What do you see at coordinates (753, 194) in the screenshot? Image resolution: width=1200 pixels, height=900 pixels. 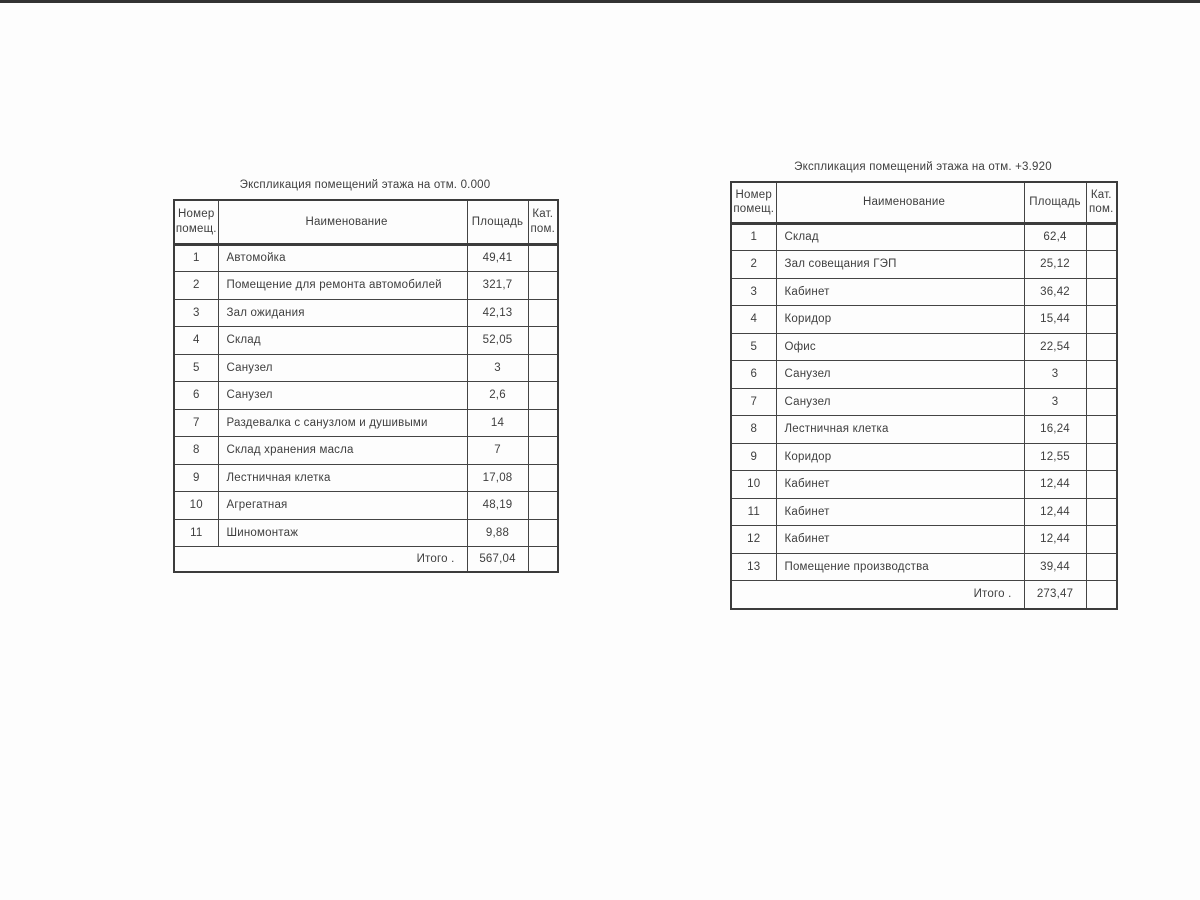 I see `header-line: Номер` at bounding box center [753, 194].